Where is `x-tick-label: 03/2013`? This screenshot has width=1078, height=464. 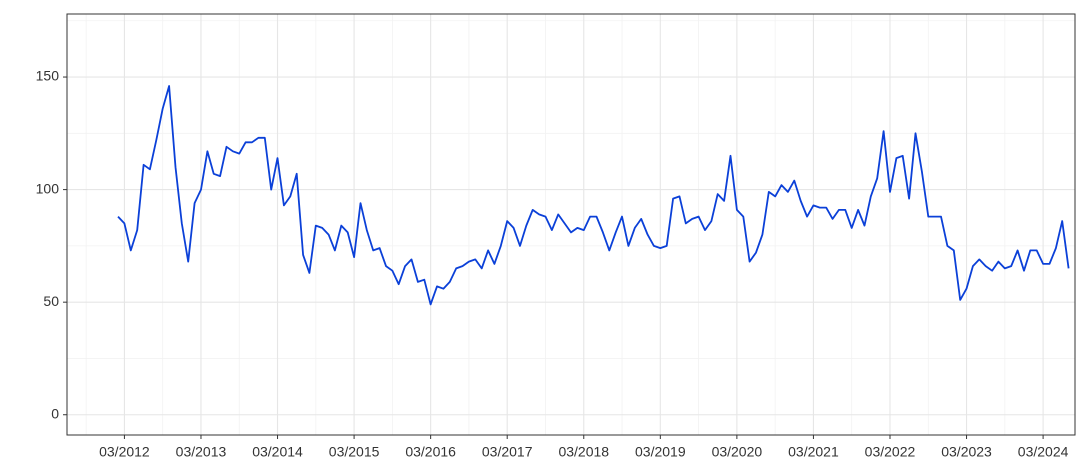 x-tick-label: 03/2013 is located at coordinates (201, 452).